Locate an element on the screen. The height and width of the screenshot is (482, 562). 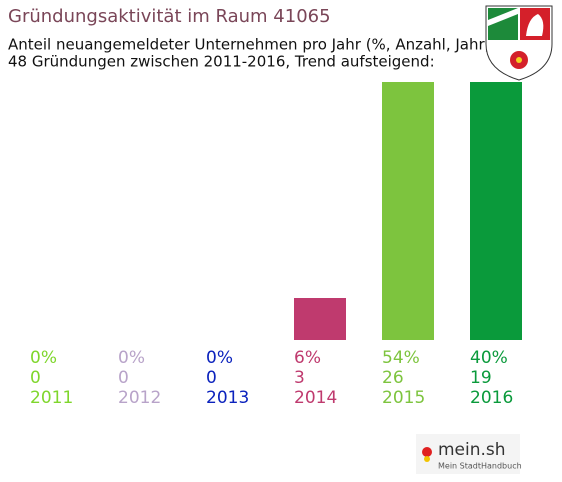
logo-tagline: Mein StadtHandbuch is located at coordinates (480, 466).